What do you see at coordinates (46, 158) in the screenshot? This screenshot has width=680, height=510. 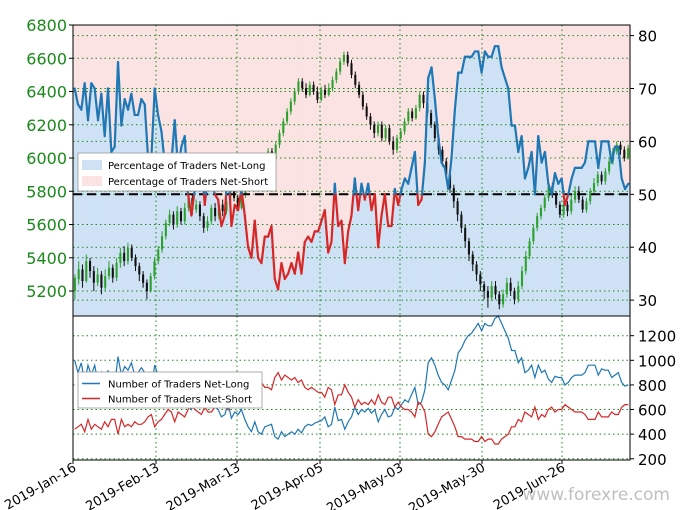 I see `y-left-tick-label: 6000` at bounding box center [46, 158].